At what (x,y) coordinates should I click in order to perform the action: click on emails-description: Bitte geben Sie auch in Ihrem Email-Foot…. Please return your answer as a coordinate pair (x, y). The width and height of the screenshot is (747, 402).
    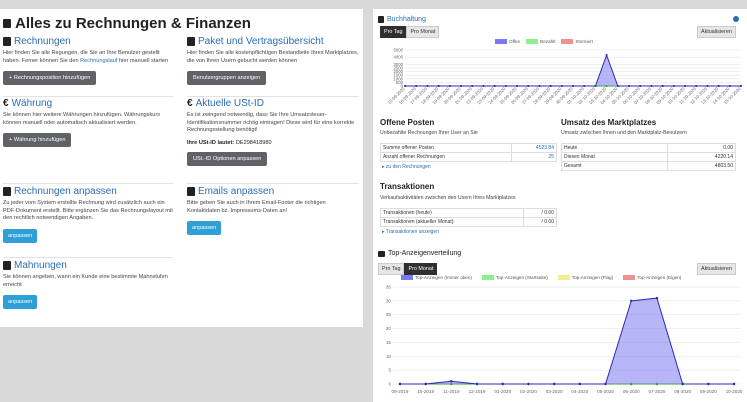
    Looking at the image, I should click on (256, 207).